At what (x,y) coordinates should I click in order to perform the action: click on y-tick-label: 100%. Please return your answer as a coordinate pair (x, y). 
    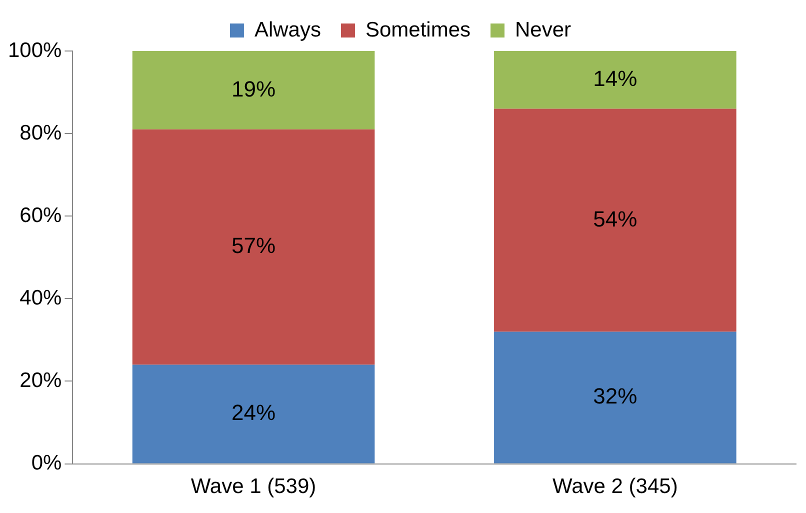
    Looking at the image, I should click on (35, 50).